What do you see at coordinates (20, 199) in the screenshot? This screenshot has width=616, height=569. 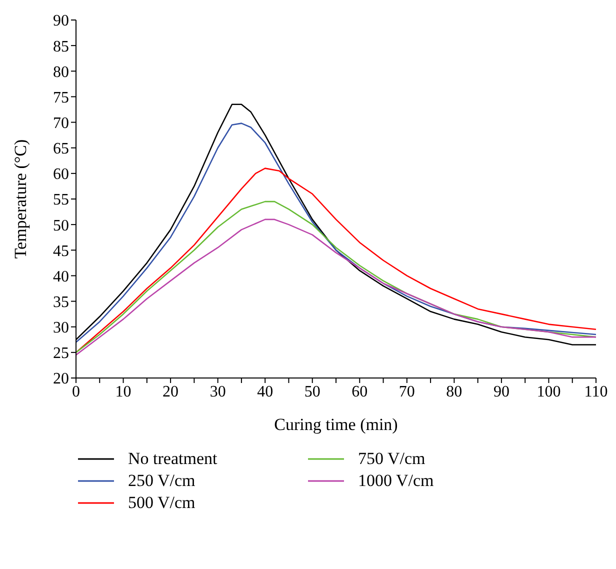 I see `y-axis-title: Temperature (°C)` at bounding box center [20, 199].